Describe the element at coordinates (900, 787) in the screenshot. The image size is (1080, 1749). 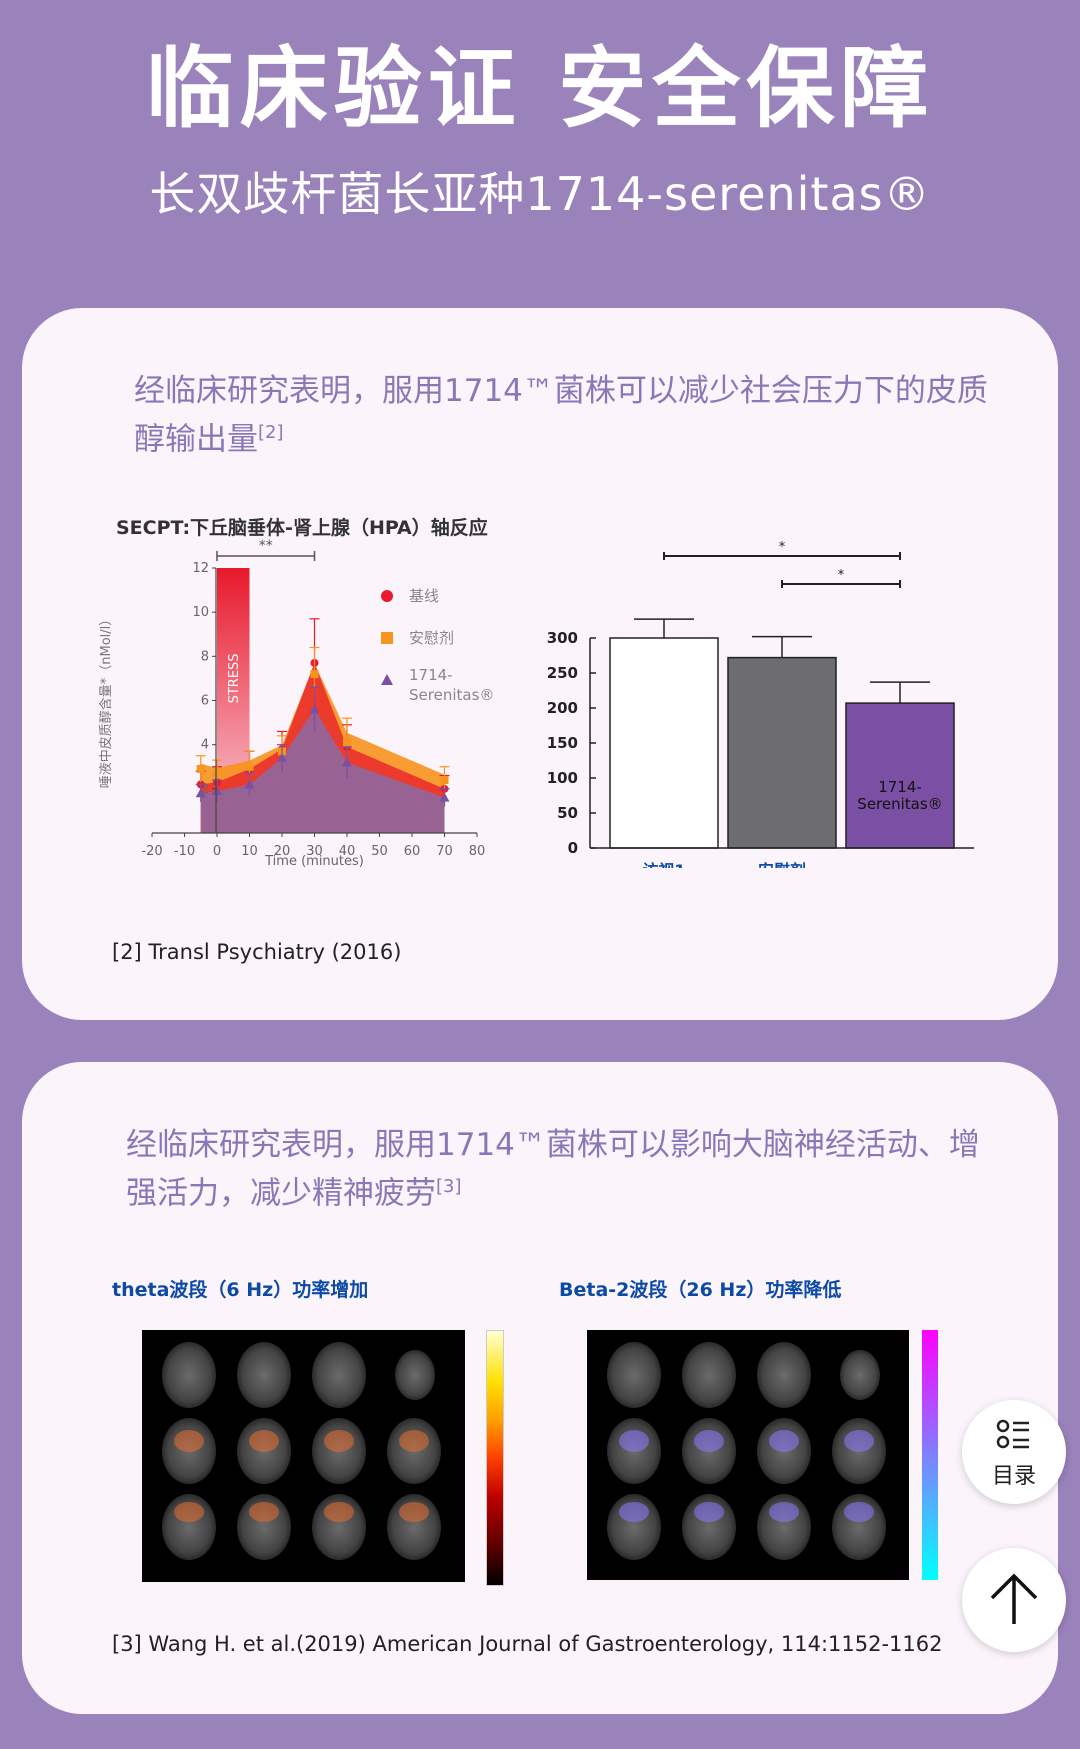
I see `bc-inside-label-1: 1714-` at that location.